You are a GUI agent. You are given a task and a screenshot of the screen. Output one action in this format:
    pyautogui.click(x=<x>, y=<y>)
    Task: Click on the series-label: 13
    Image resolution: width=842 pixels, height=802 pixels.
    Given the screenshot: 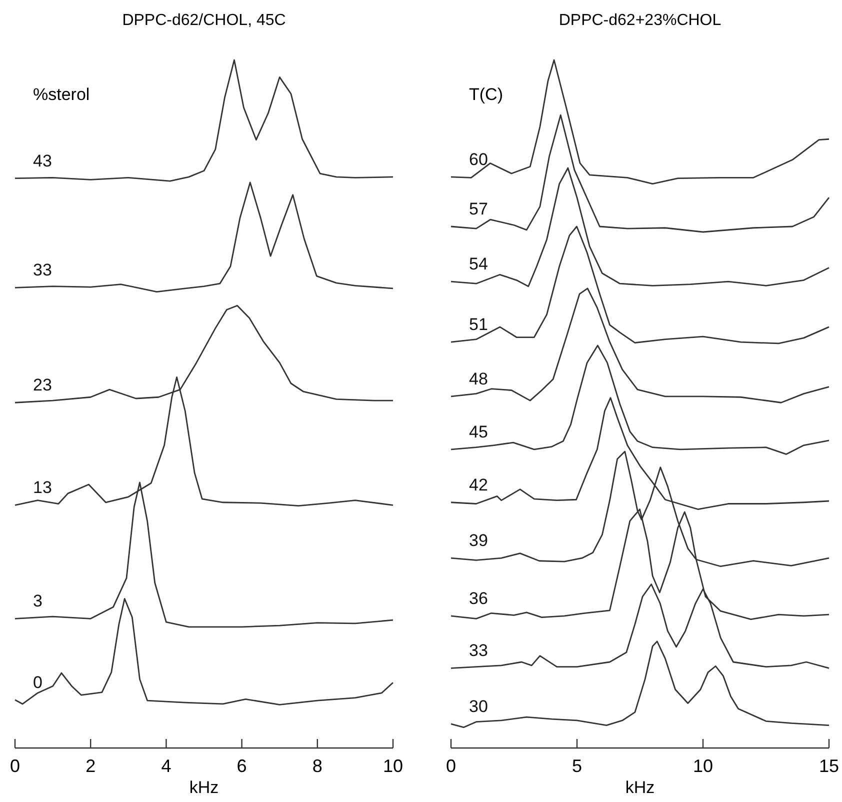 What is the action you would take?
    pyautogui.click(x=42, y=488)
    